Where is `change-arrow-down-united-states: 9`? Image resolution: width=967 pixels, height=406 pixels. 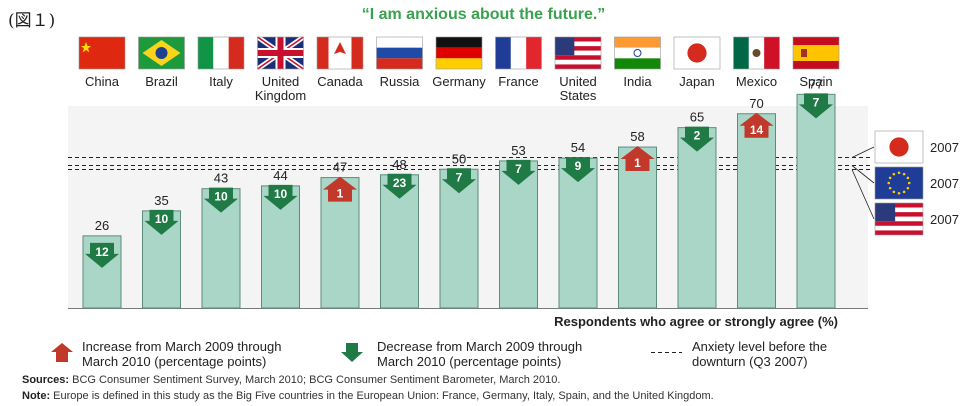 change-arrow-down-united-states: 9 is located at coordinates (578, 170).